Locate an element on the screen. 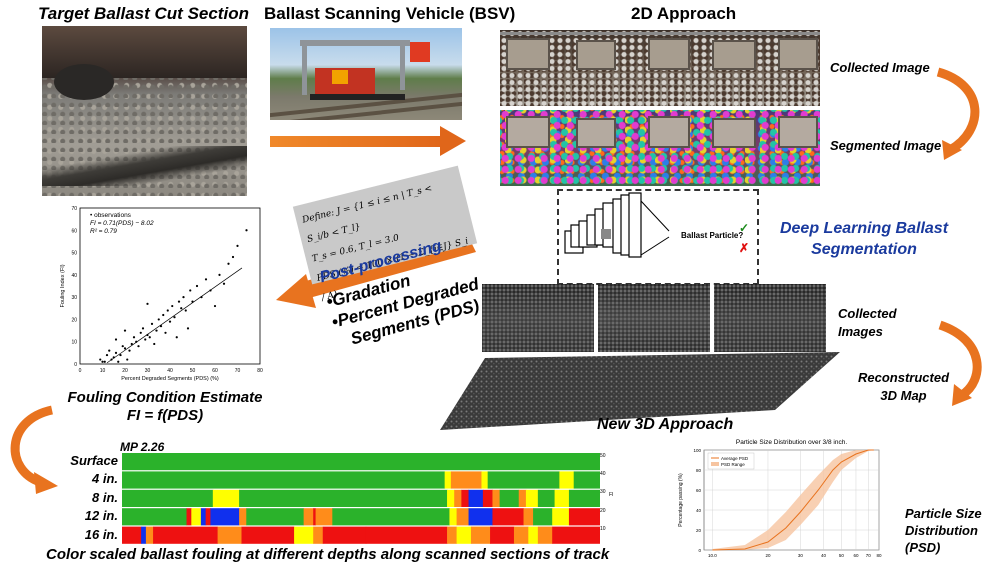 This screenshot has height=566, width=986. collected-images-3d-label: Collected Images is located at coordinates (867, 323).